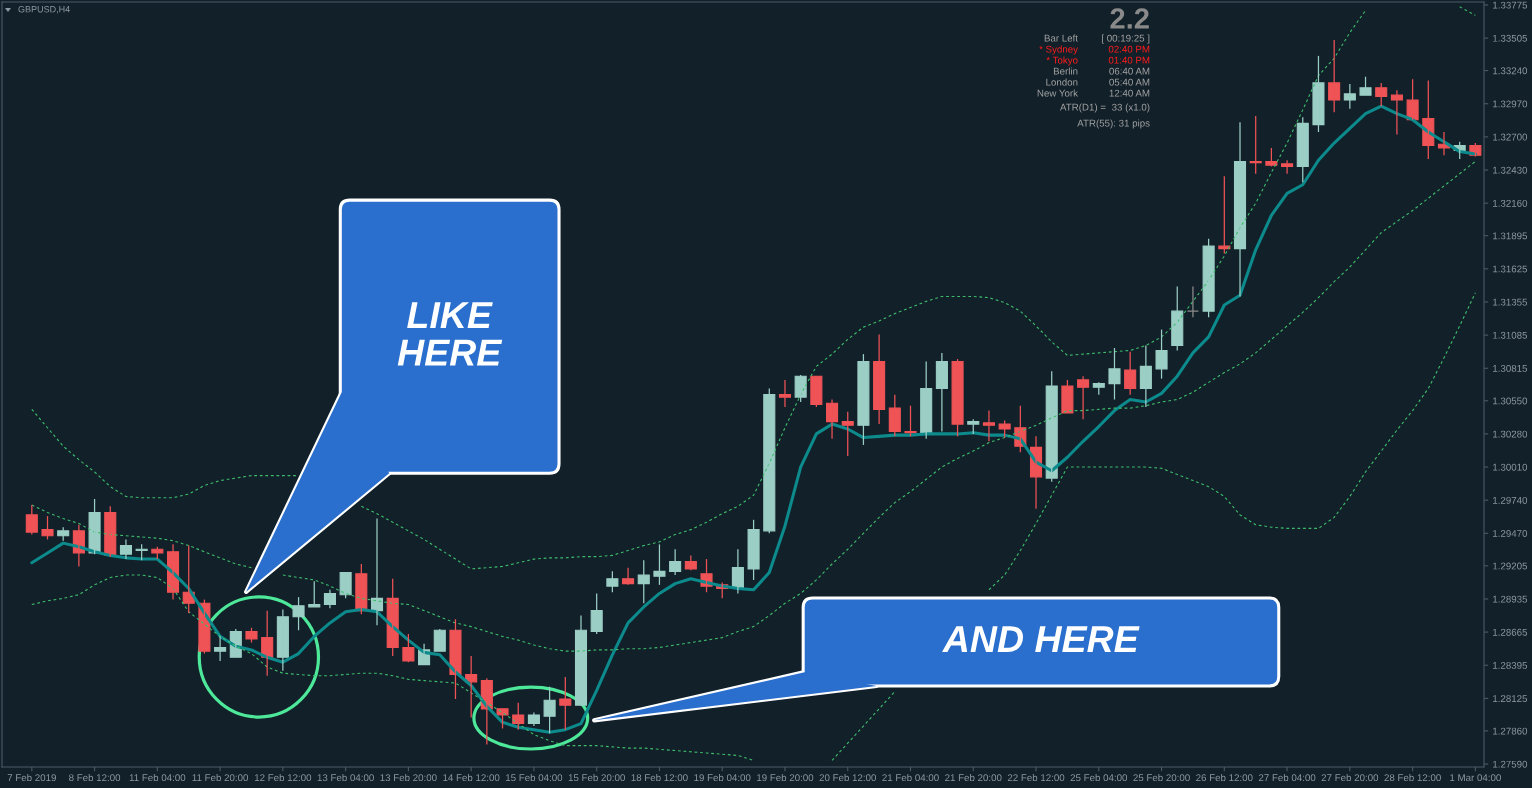  I want to click on y-tick-label: 1.30010, so click(1510, 467).